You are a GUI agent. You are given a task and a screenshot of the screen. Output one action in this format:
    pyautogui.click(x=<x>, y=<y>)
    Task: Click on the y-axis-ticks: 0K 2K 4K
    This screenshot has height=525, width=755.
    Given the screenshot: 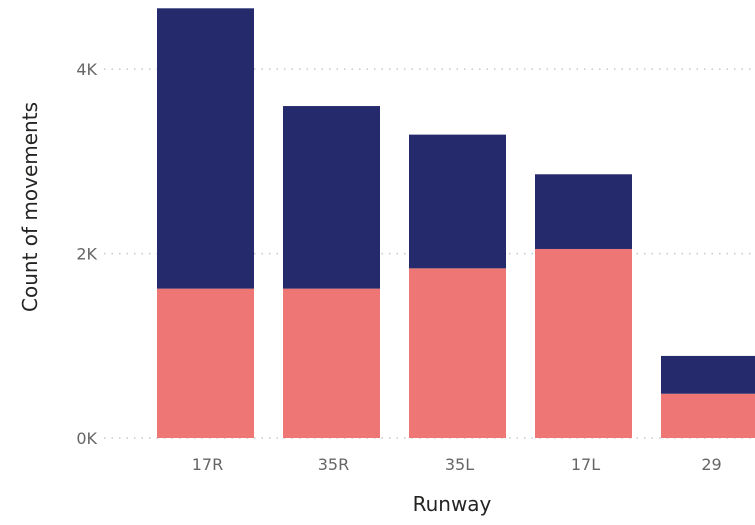 What is the action you would take?
    pyautogui.click(x=86, y=254)
    